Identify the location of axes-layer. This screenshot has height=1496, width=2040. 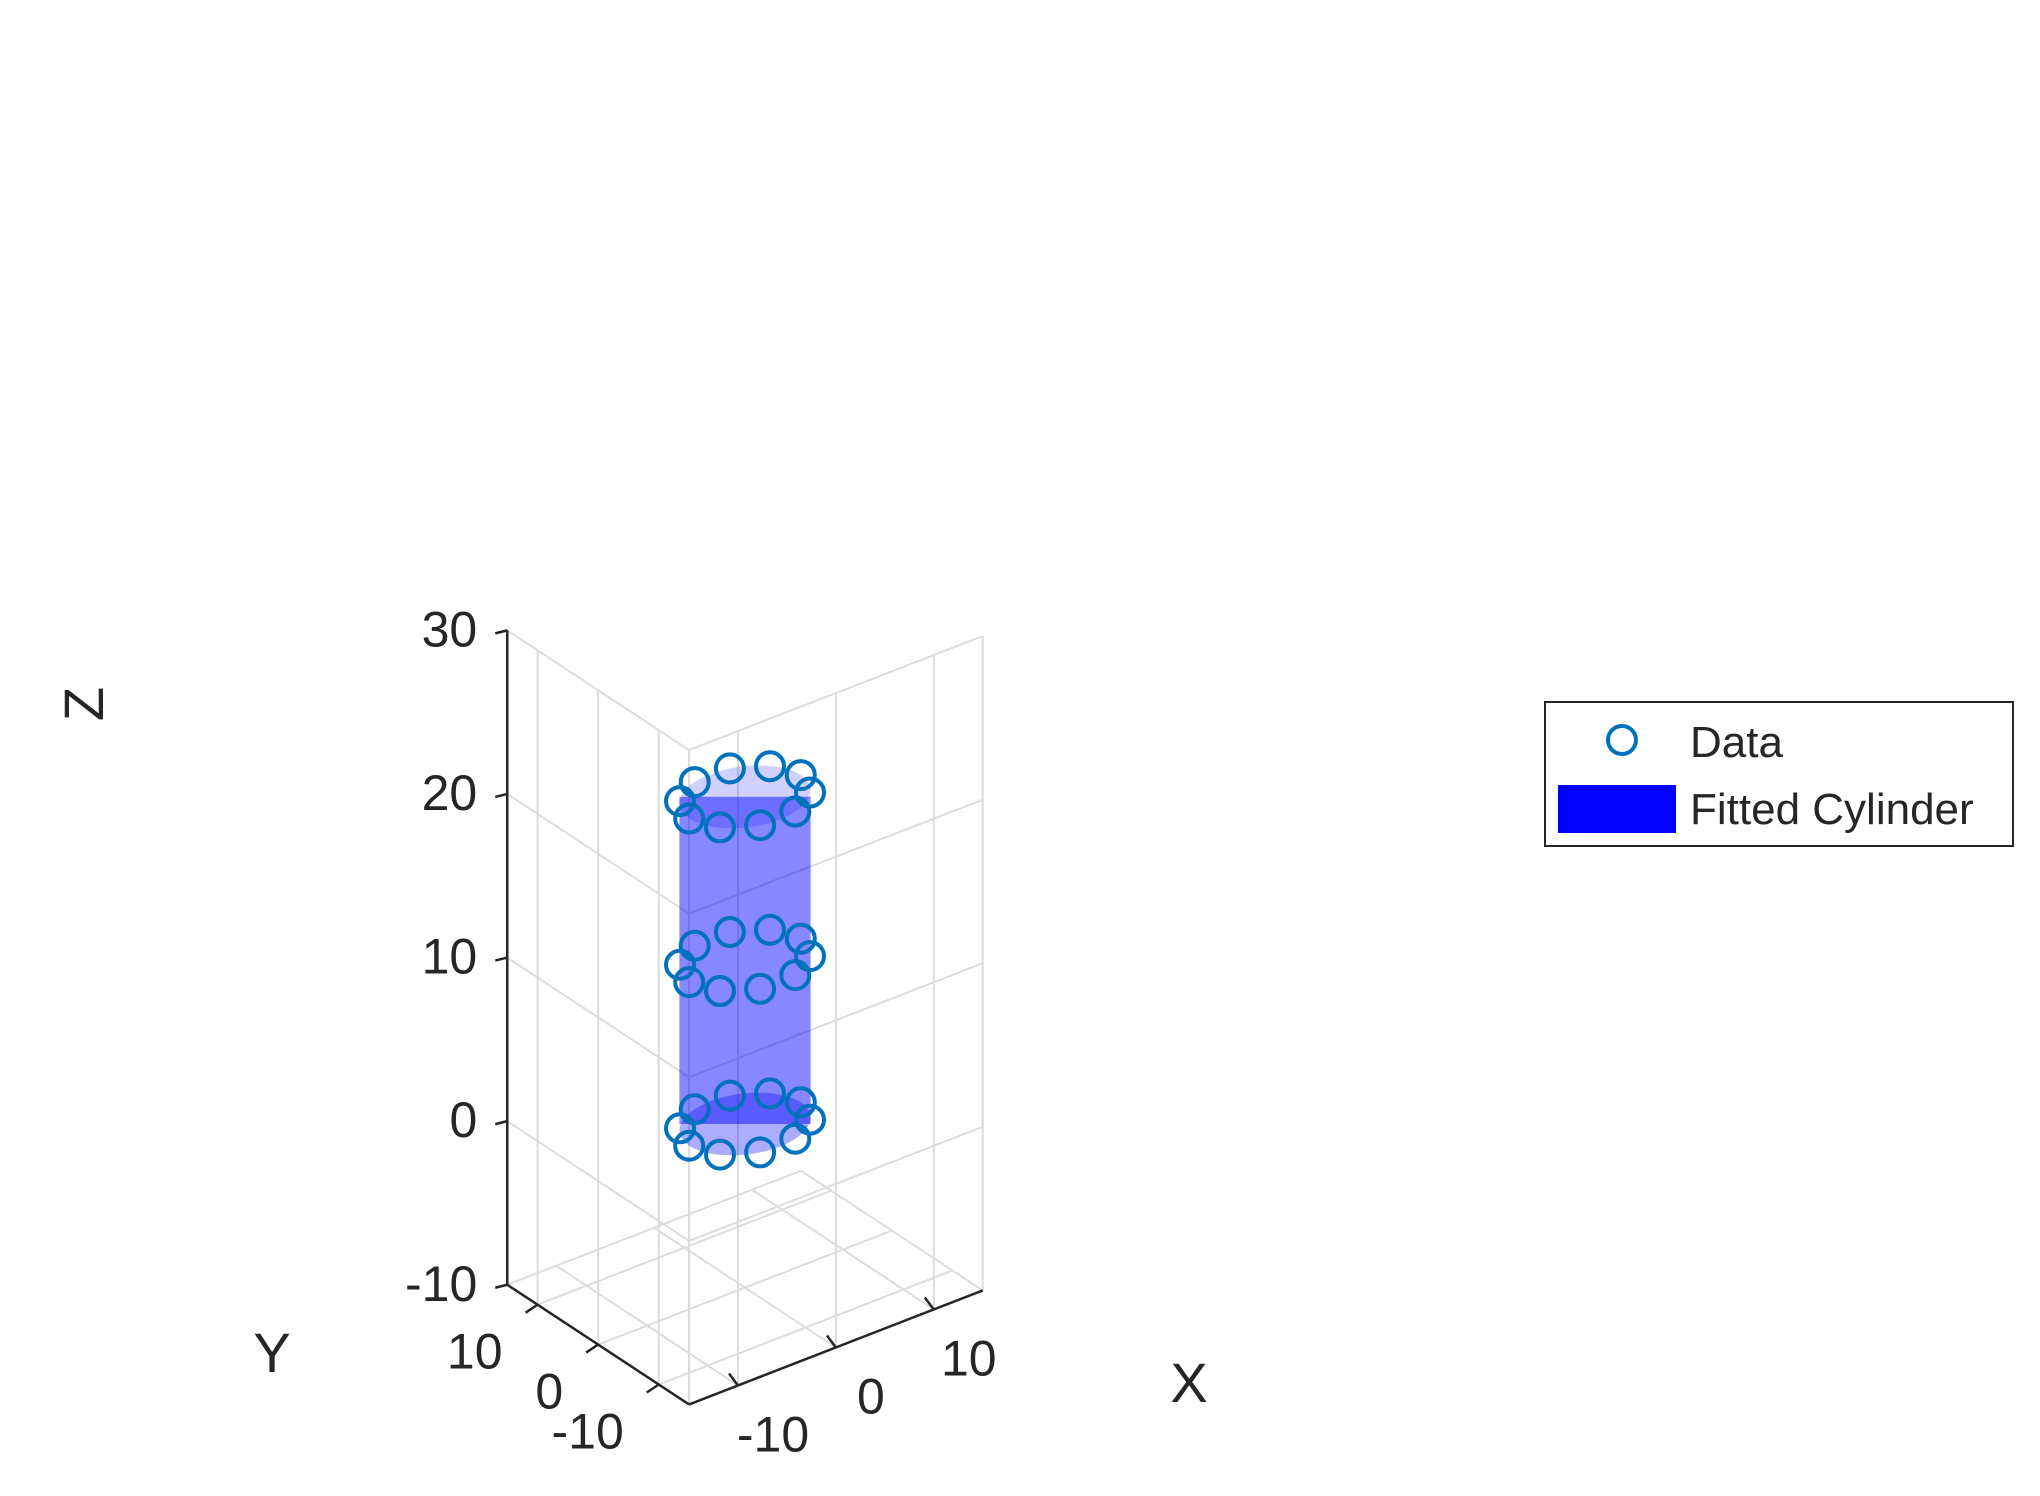
(739, 1017).